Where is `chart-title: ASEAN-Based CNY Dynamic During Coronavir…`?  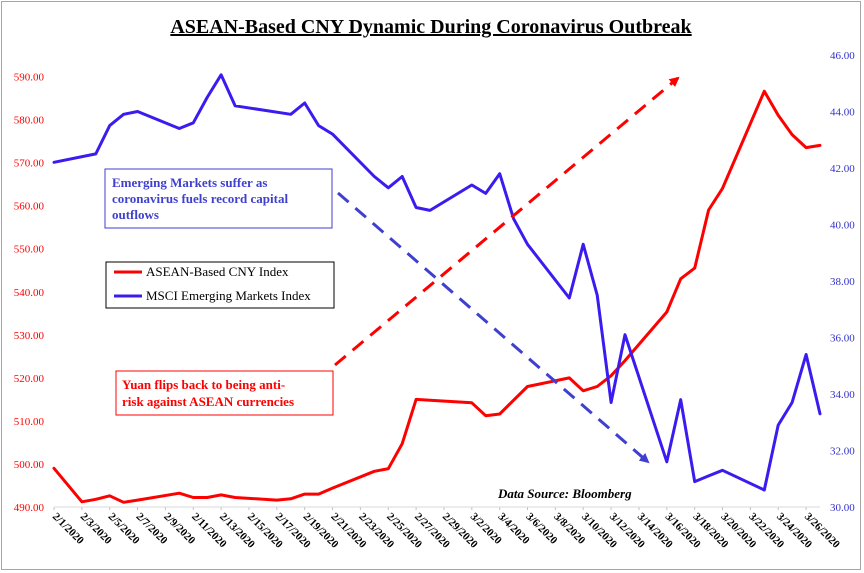 chart-title: ASEAN-Based CNY Dynamic During Coronavir… is located at coordinates (431, 27).